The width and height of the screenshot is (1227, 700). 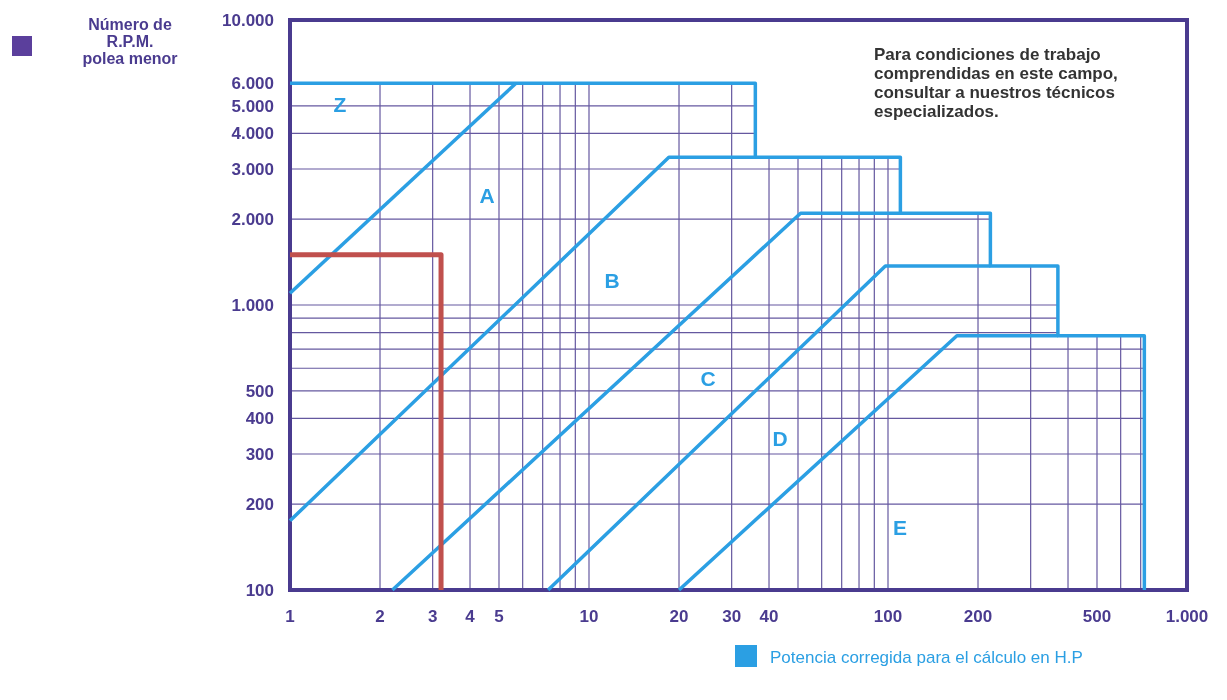 What do you see at coordinates (732, 616) in the screenshot?
I see `x-tick-label: 30` at bounding box center [732, 616].